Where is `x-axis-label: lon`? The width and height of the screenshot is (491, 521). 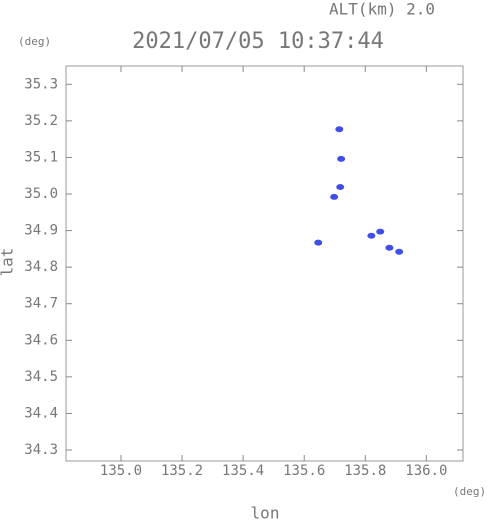 x-axis-label: lon is located at coordinates (265, 512).